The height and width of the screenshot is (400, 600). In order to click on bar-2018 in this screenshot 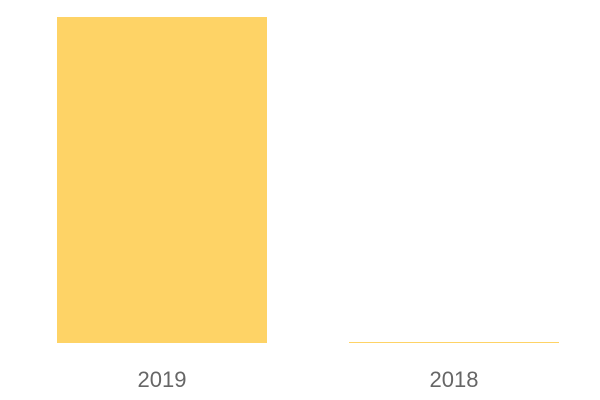, I will do `click(454, 342)`.